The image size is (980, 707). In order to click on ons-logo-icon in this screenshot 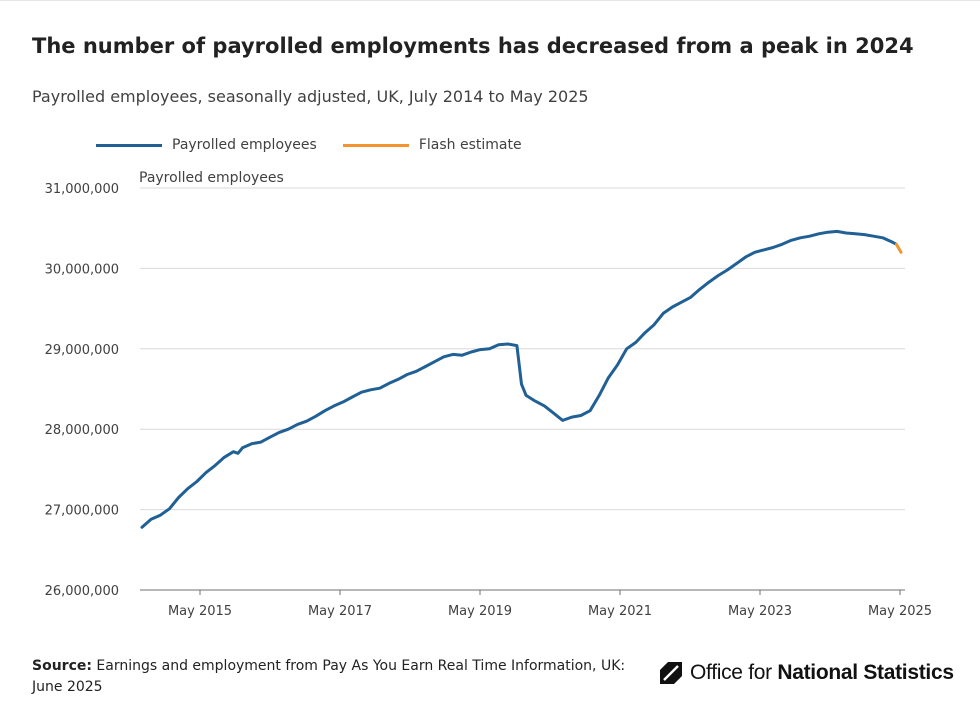, I will do `click(671, 673)`.